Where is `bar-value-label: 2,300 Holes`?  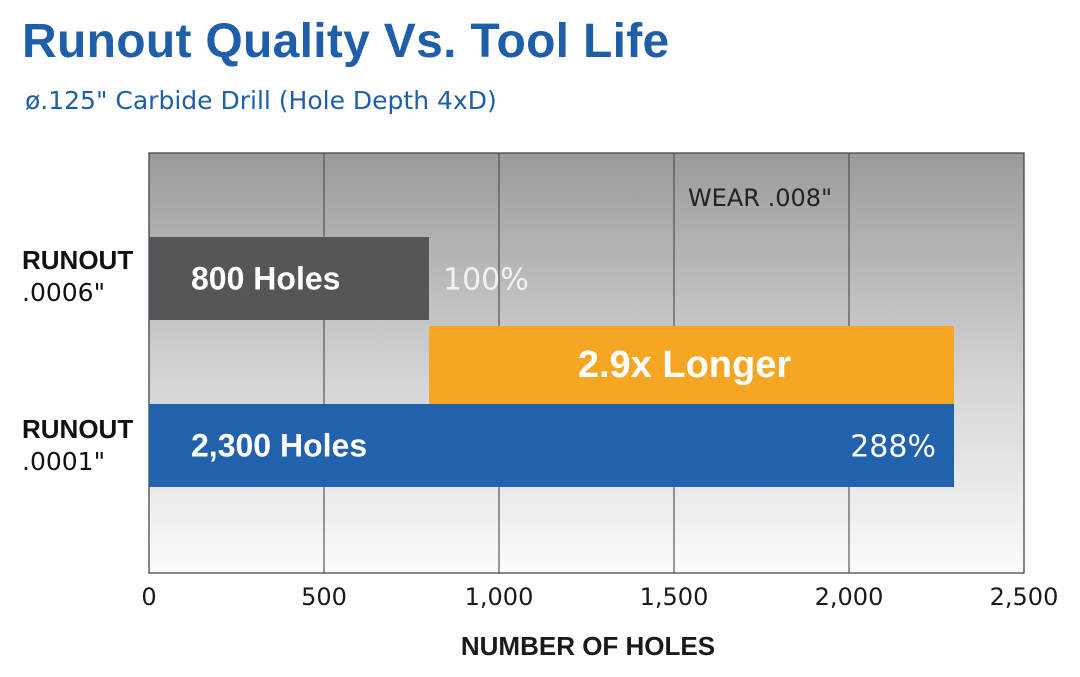
bar-value-label: 2,300 Holes is located at coordinates (279, 446).